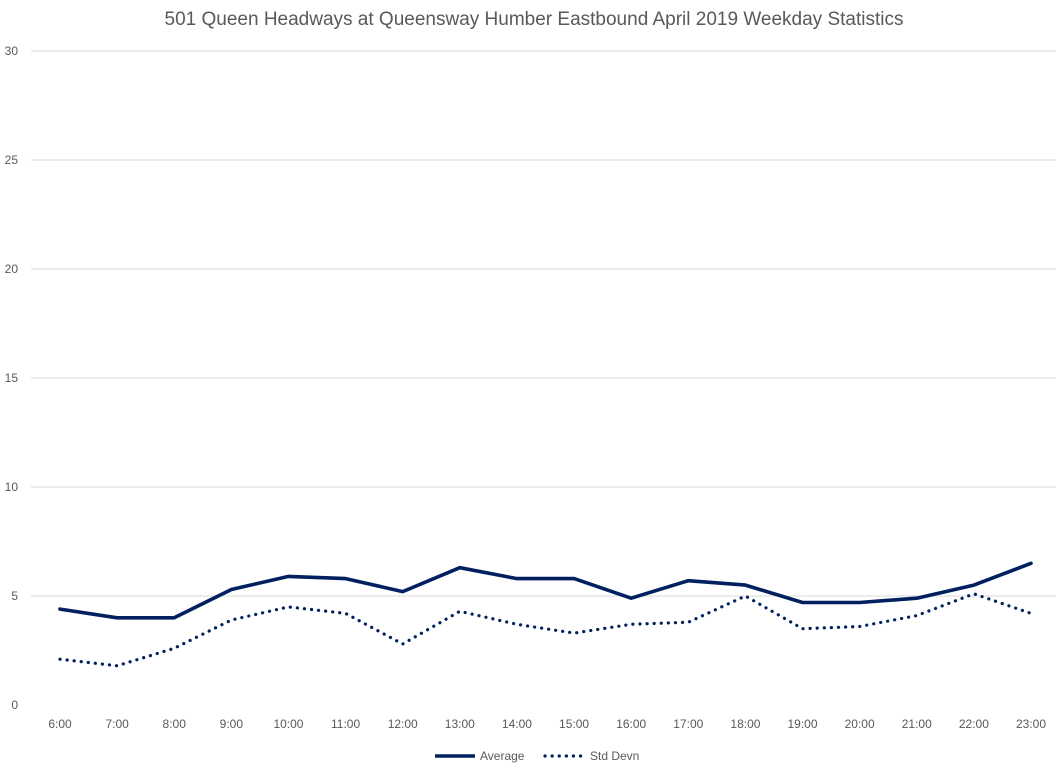 The width and height of the screenshot is (1056, 770). I want to click on y-tick-label: 30, so click(12, 51).